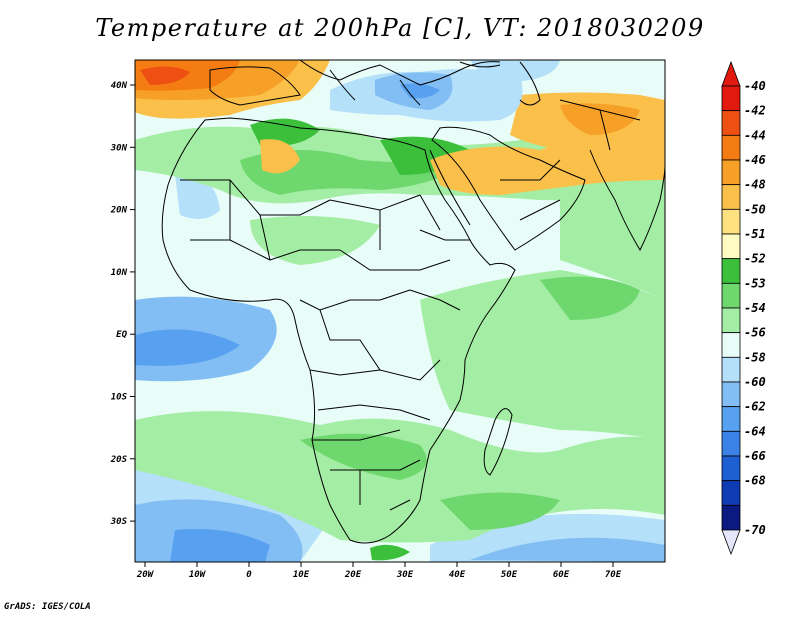  I want to click on colorbar-label: -48, so click(755, 185).